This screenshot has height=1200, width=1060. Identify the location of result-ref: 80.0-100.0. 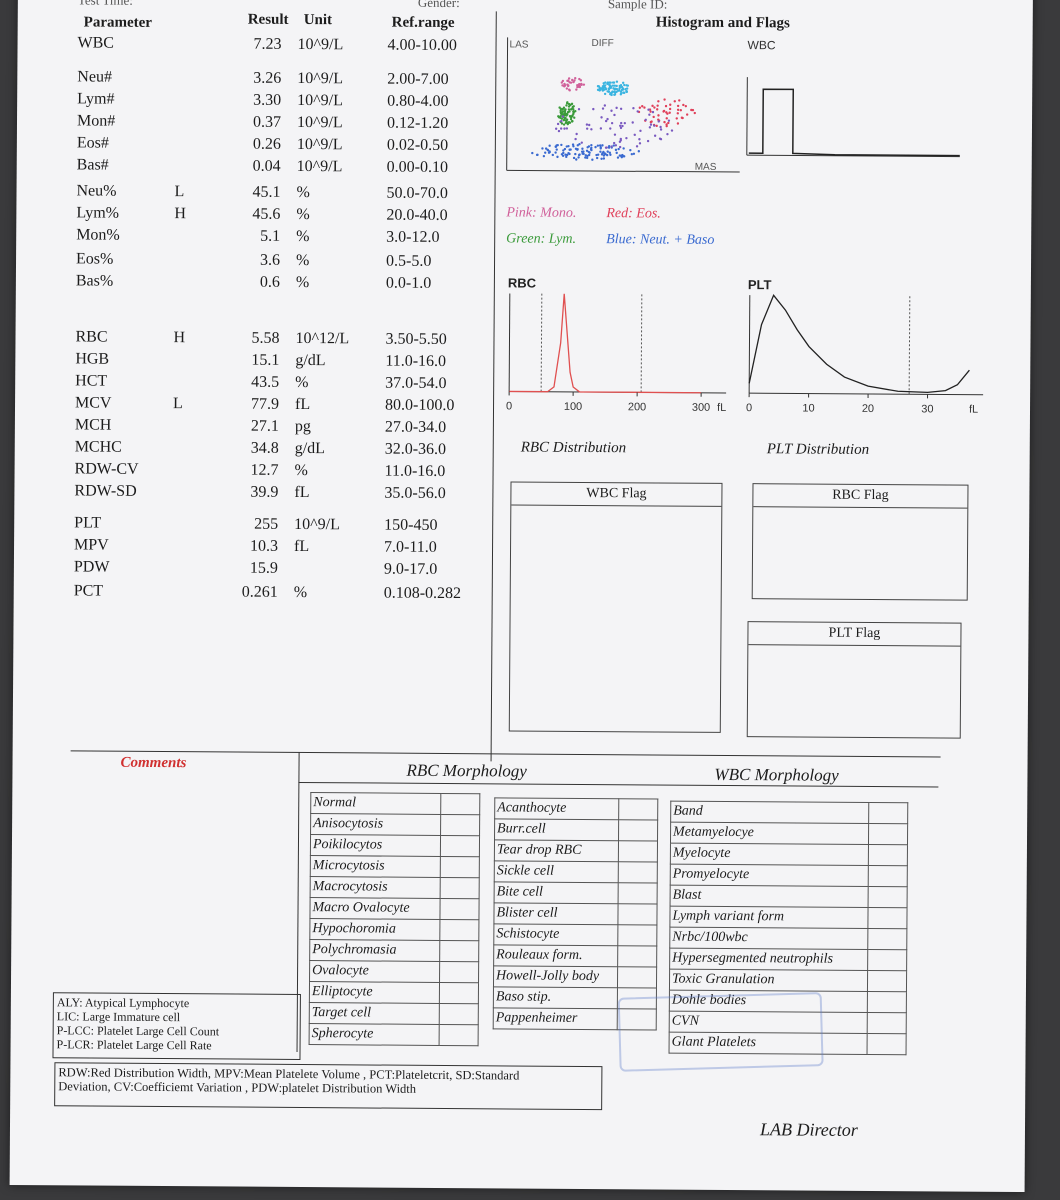
(419, 405).